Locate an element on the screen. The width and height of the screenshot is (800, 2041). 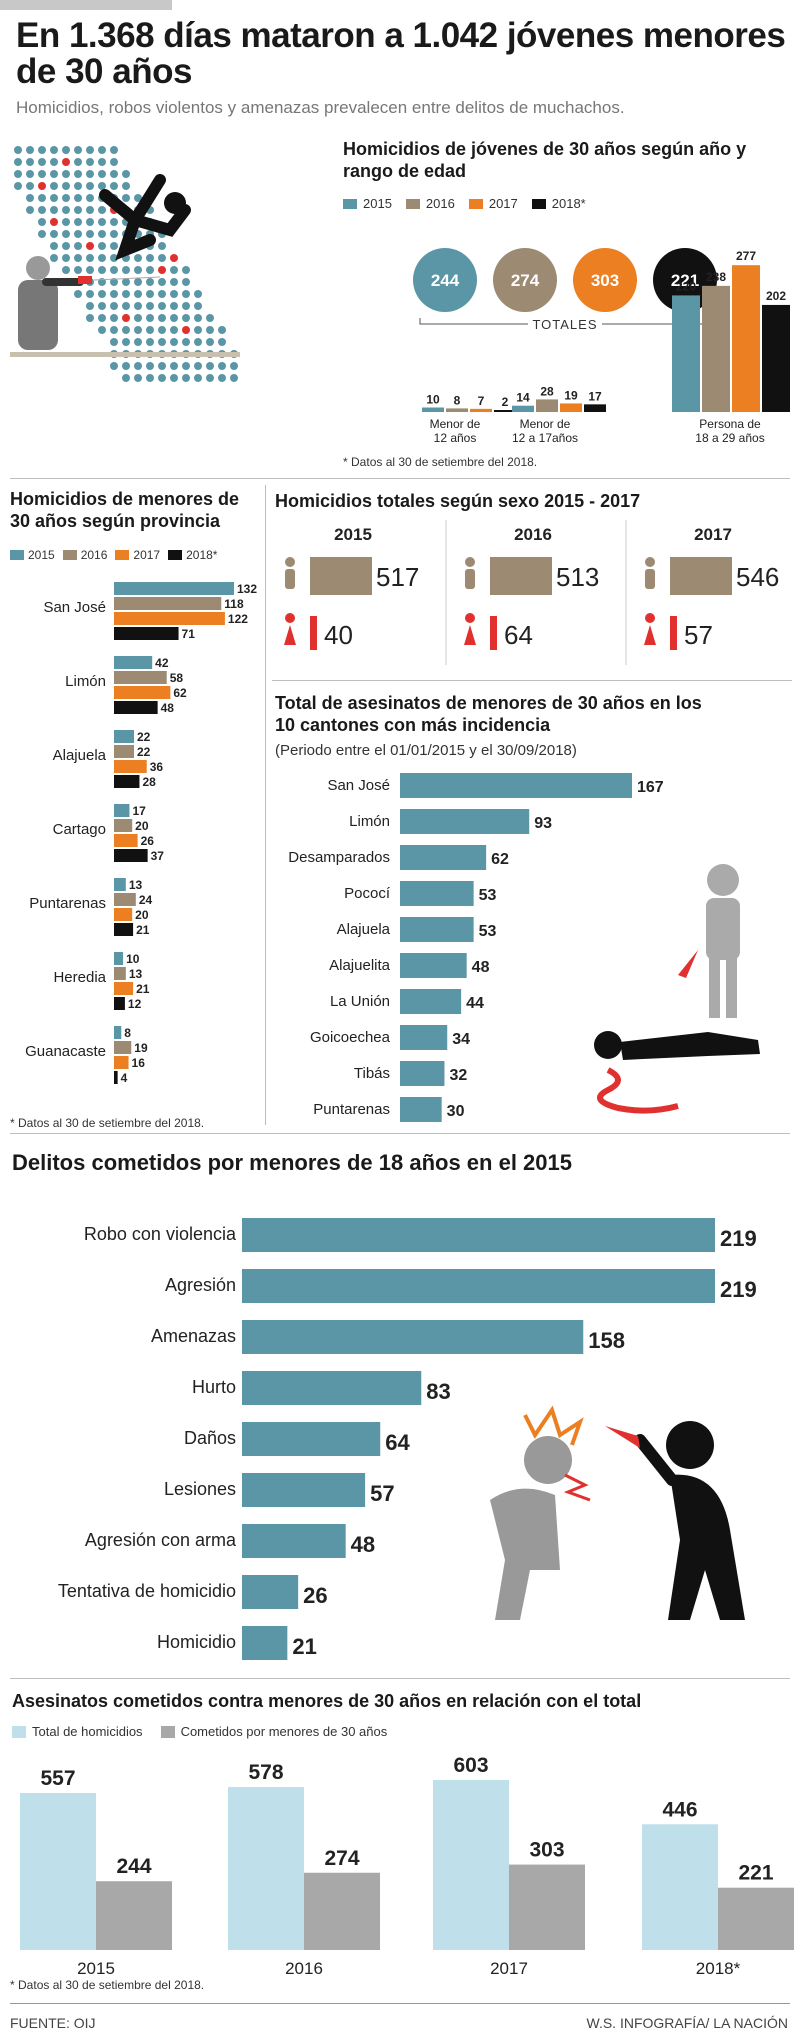
legend-label-2018: 2018* is located at coordinates (202, 555).